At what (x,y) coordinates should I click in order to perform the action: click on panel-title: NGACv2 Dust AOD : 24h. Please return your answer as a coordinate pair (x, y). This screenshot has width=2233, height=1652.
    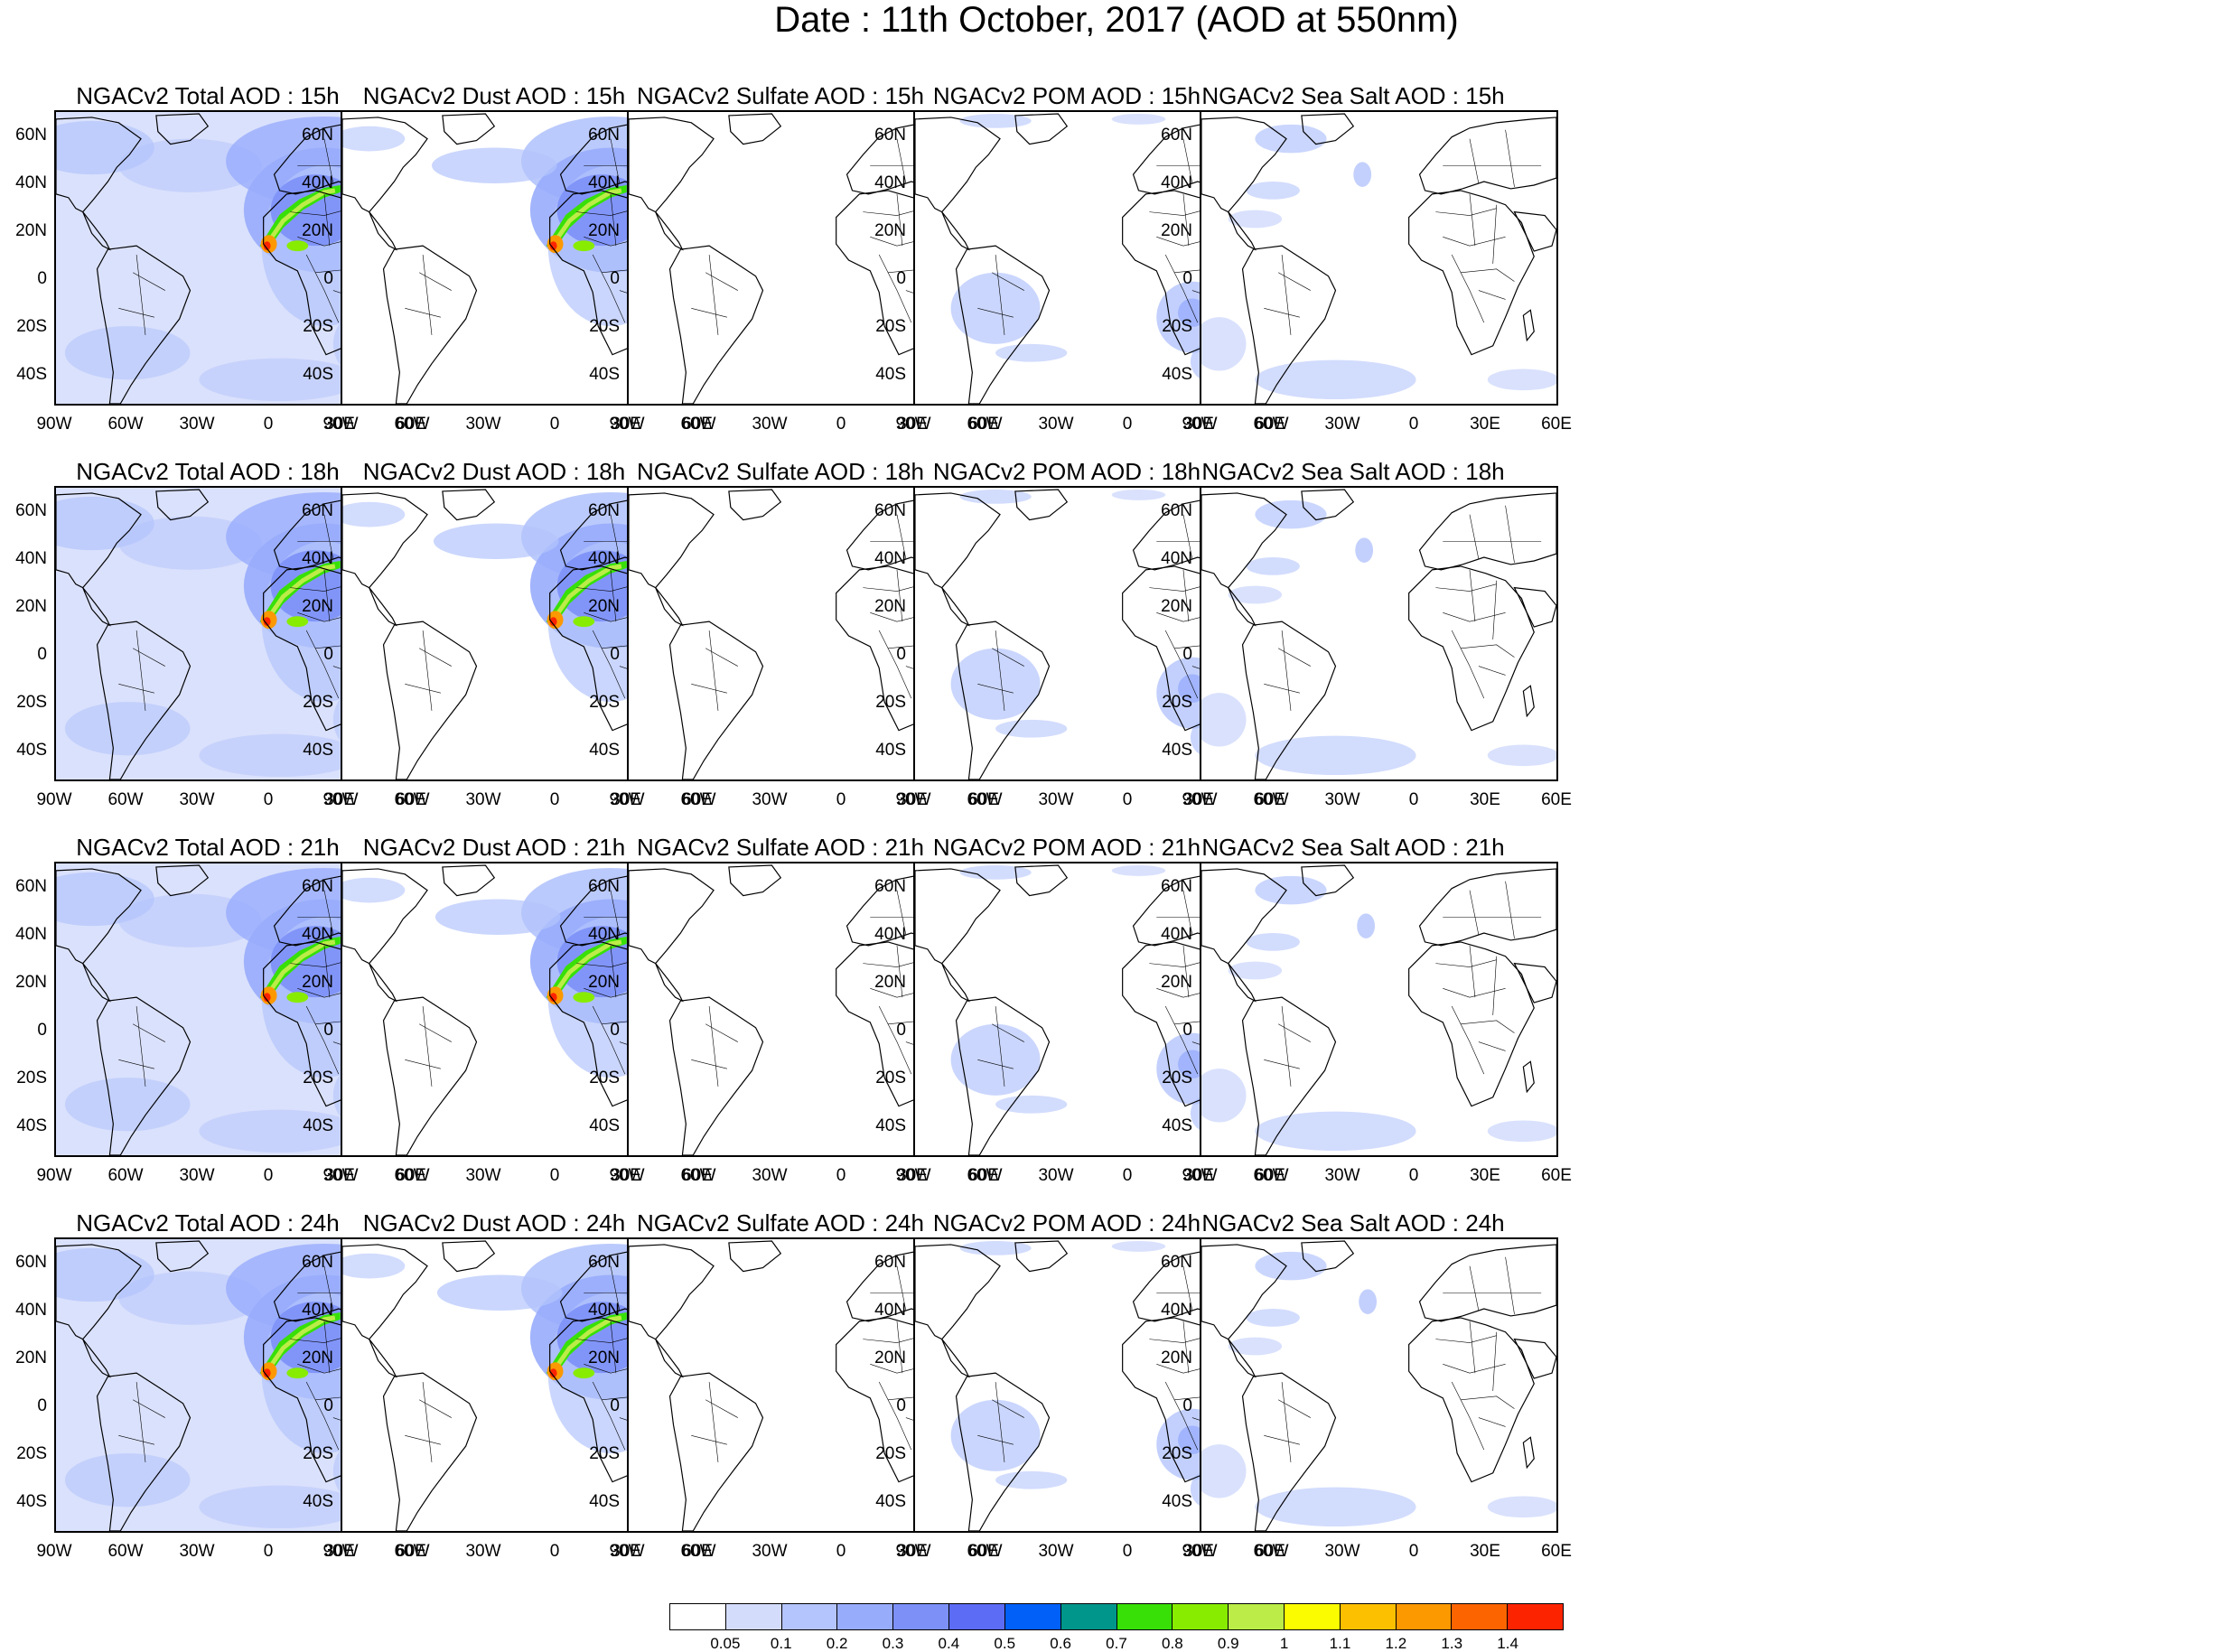
    Looking at the image, I should click on (494, 1223).